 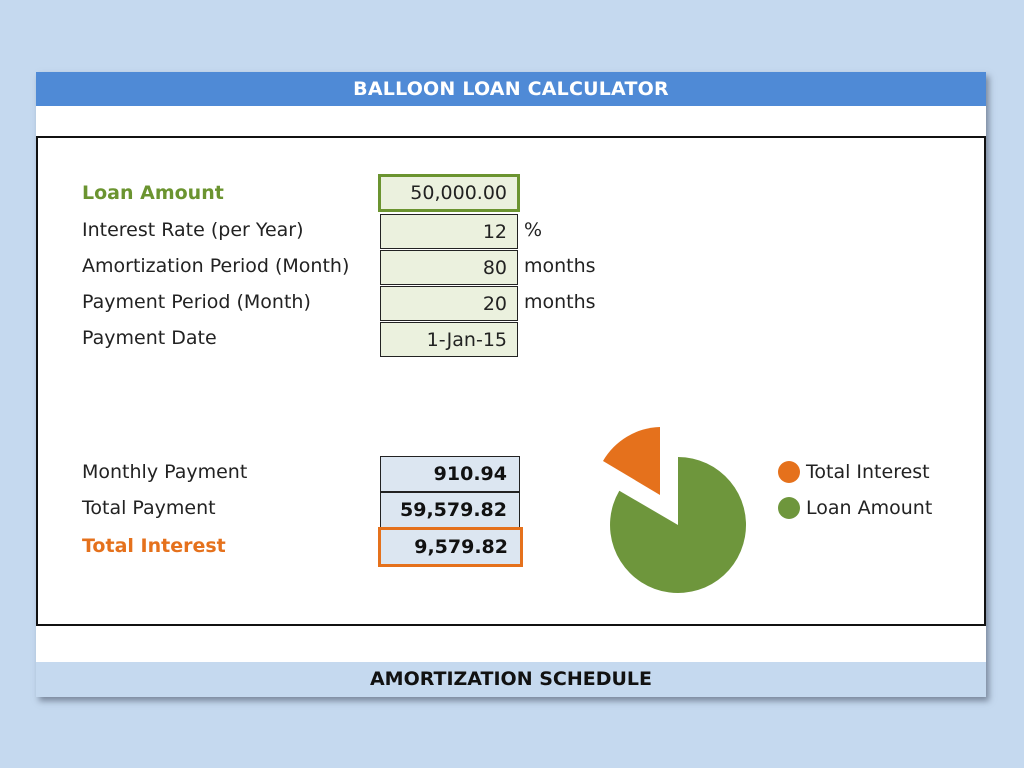 I want to click on total-payment-label: Total Payment, so click(x=149, y=508).